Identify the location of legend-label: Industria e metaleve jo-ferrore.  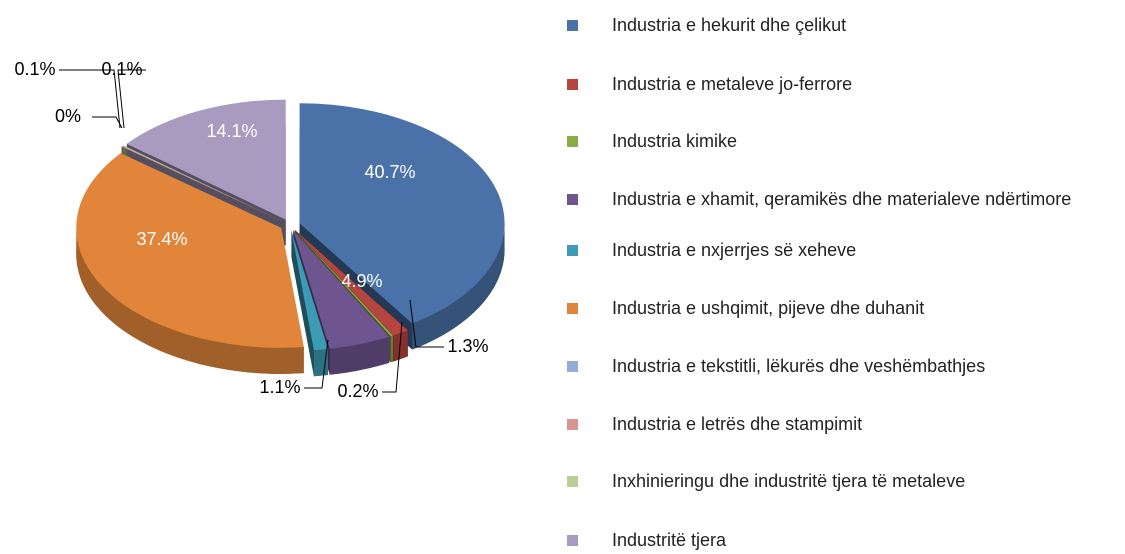
(732, 84).